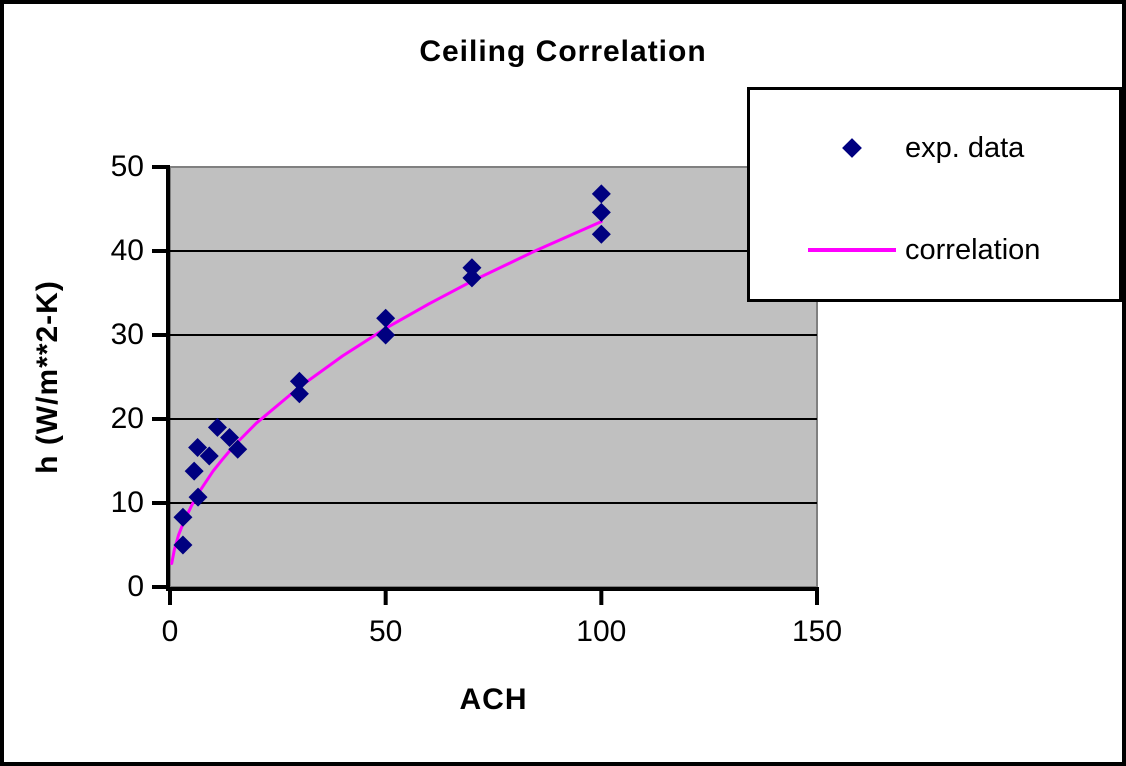  I want to click on y-tick-label: 40, so click(127, 250).